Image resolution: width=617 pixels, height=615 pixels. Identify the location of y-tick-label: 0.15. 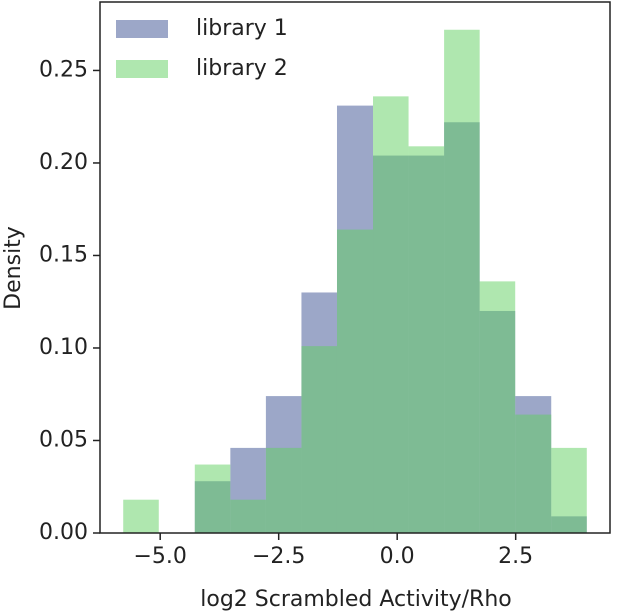
(63, 254).